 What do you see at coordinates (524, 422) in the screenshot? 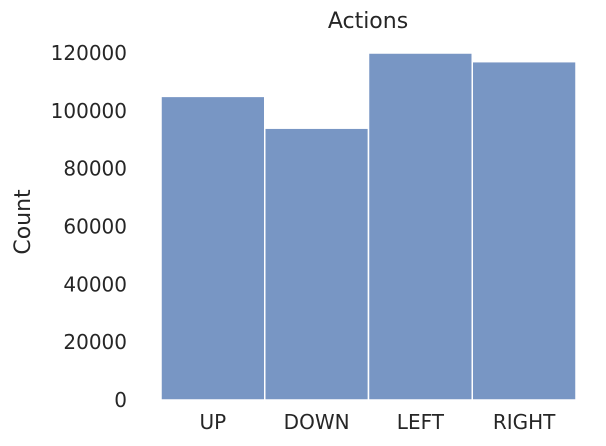
I see `x-tick-label: RIGHT` at bounding box center [524, 422].